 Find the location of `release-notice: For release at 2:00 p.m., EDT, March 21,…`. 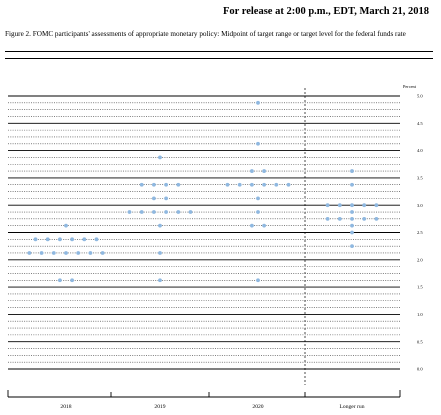

release-notice: For release at 2:00 p.m., EDT, March 21,… is located at coordinates (326, 11).